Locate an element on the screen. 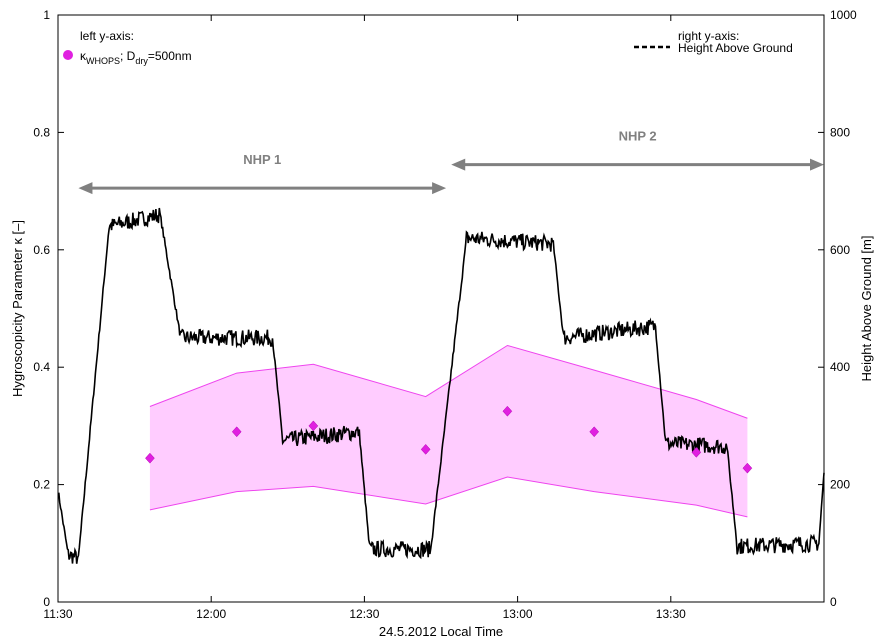 The width and height of the screenshot is (882, 639). y-left-tick-label: 0.4 is located at coordinates (41, 367).